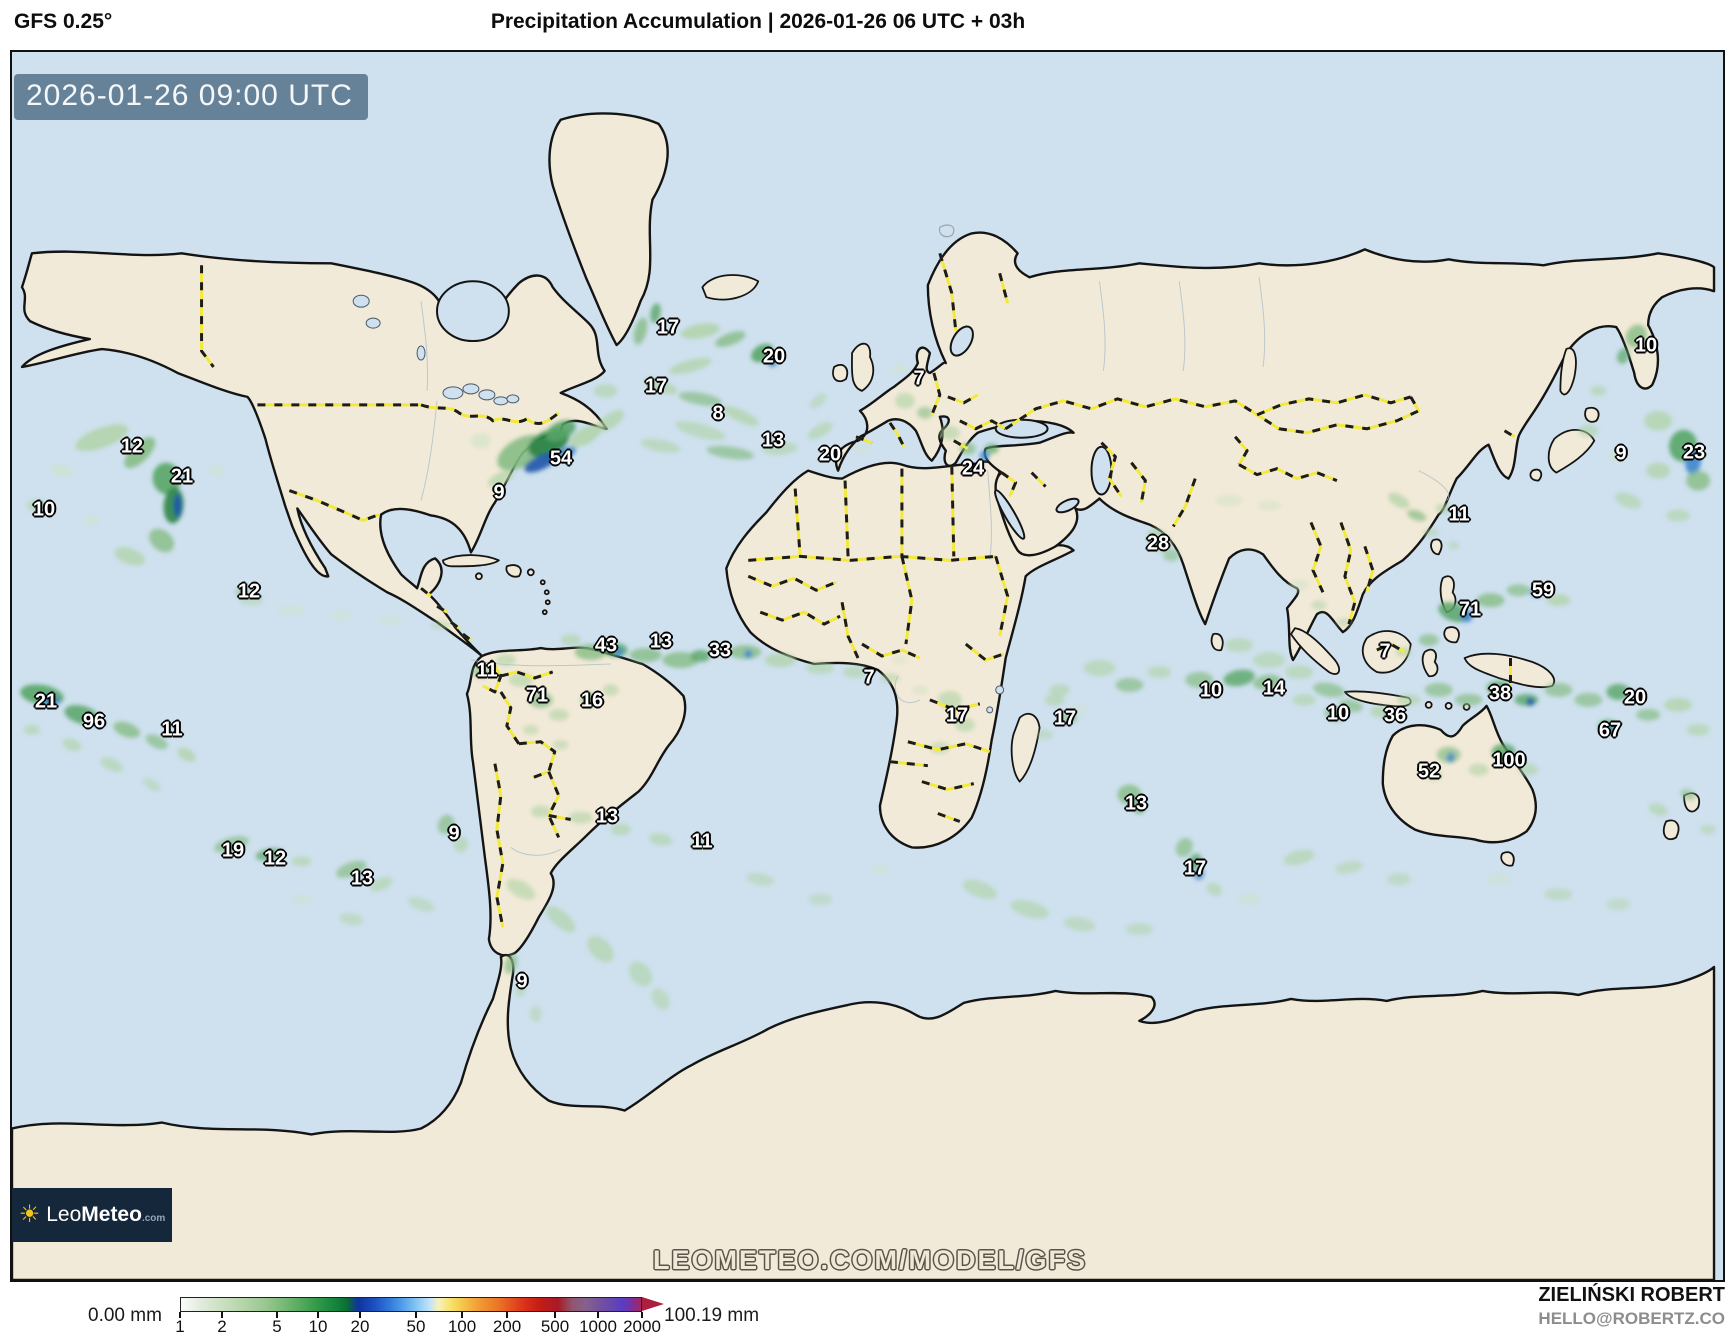 The height and width of the screenshot is (1338, 1736). What do you see at coordinates (416, 1326) in the screenshot?
I see `colorbar-tick-label: 50` at bounding box center [416, 1326].